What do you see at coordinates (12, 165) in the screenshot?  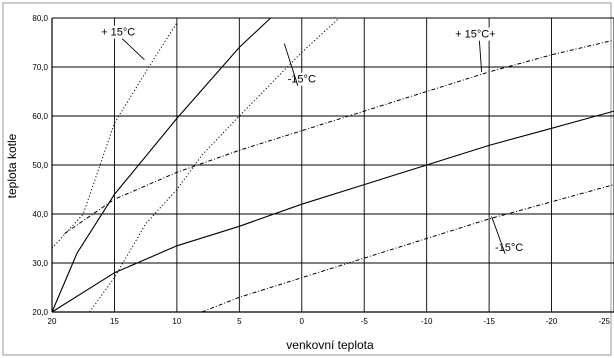 I see `y-axis-title: teplota kotle` at bounding box center [12, 165].